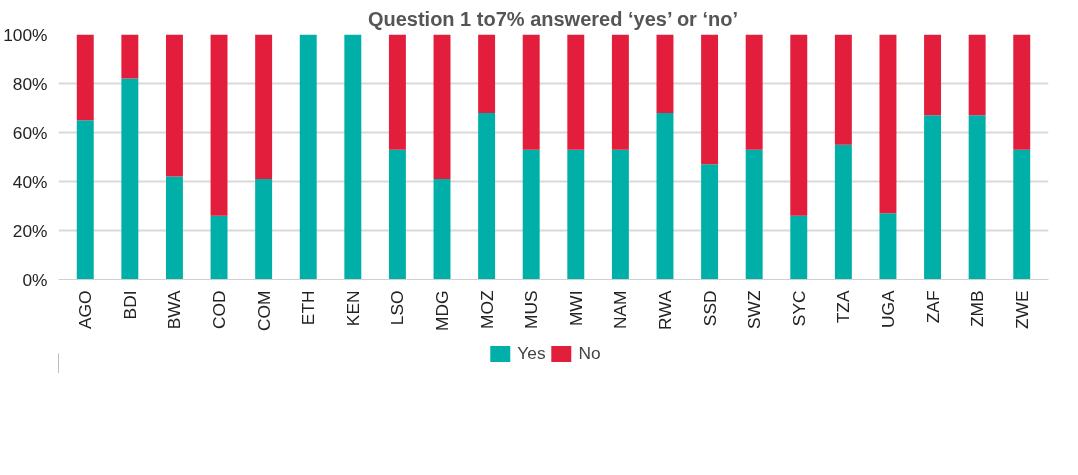 The width and height of the screenshot is (1078, 475). I want to click on x-tick-label: MUS, so click(531, 310).